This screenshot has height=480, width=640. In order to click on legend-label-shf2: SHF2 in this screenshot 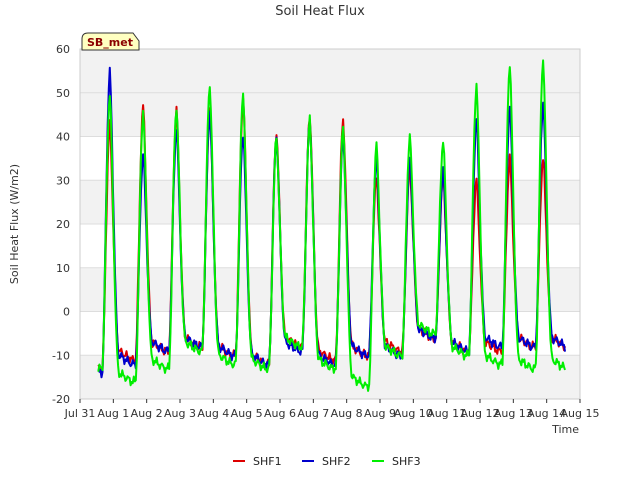, I will do `click(336, 461)`.